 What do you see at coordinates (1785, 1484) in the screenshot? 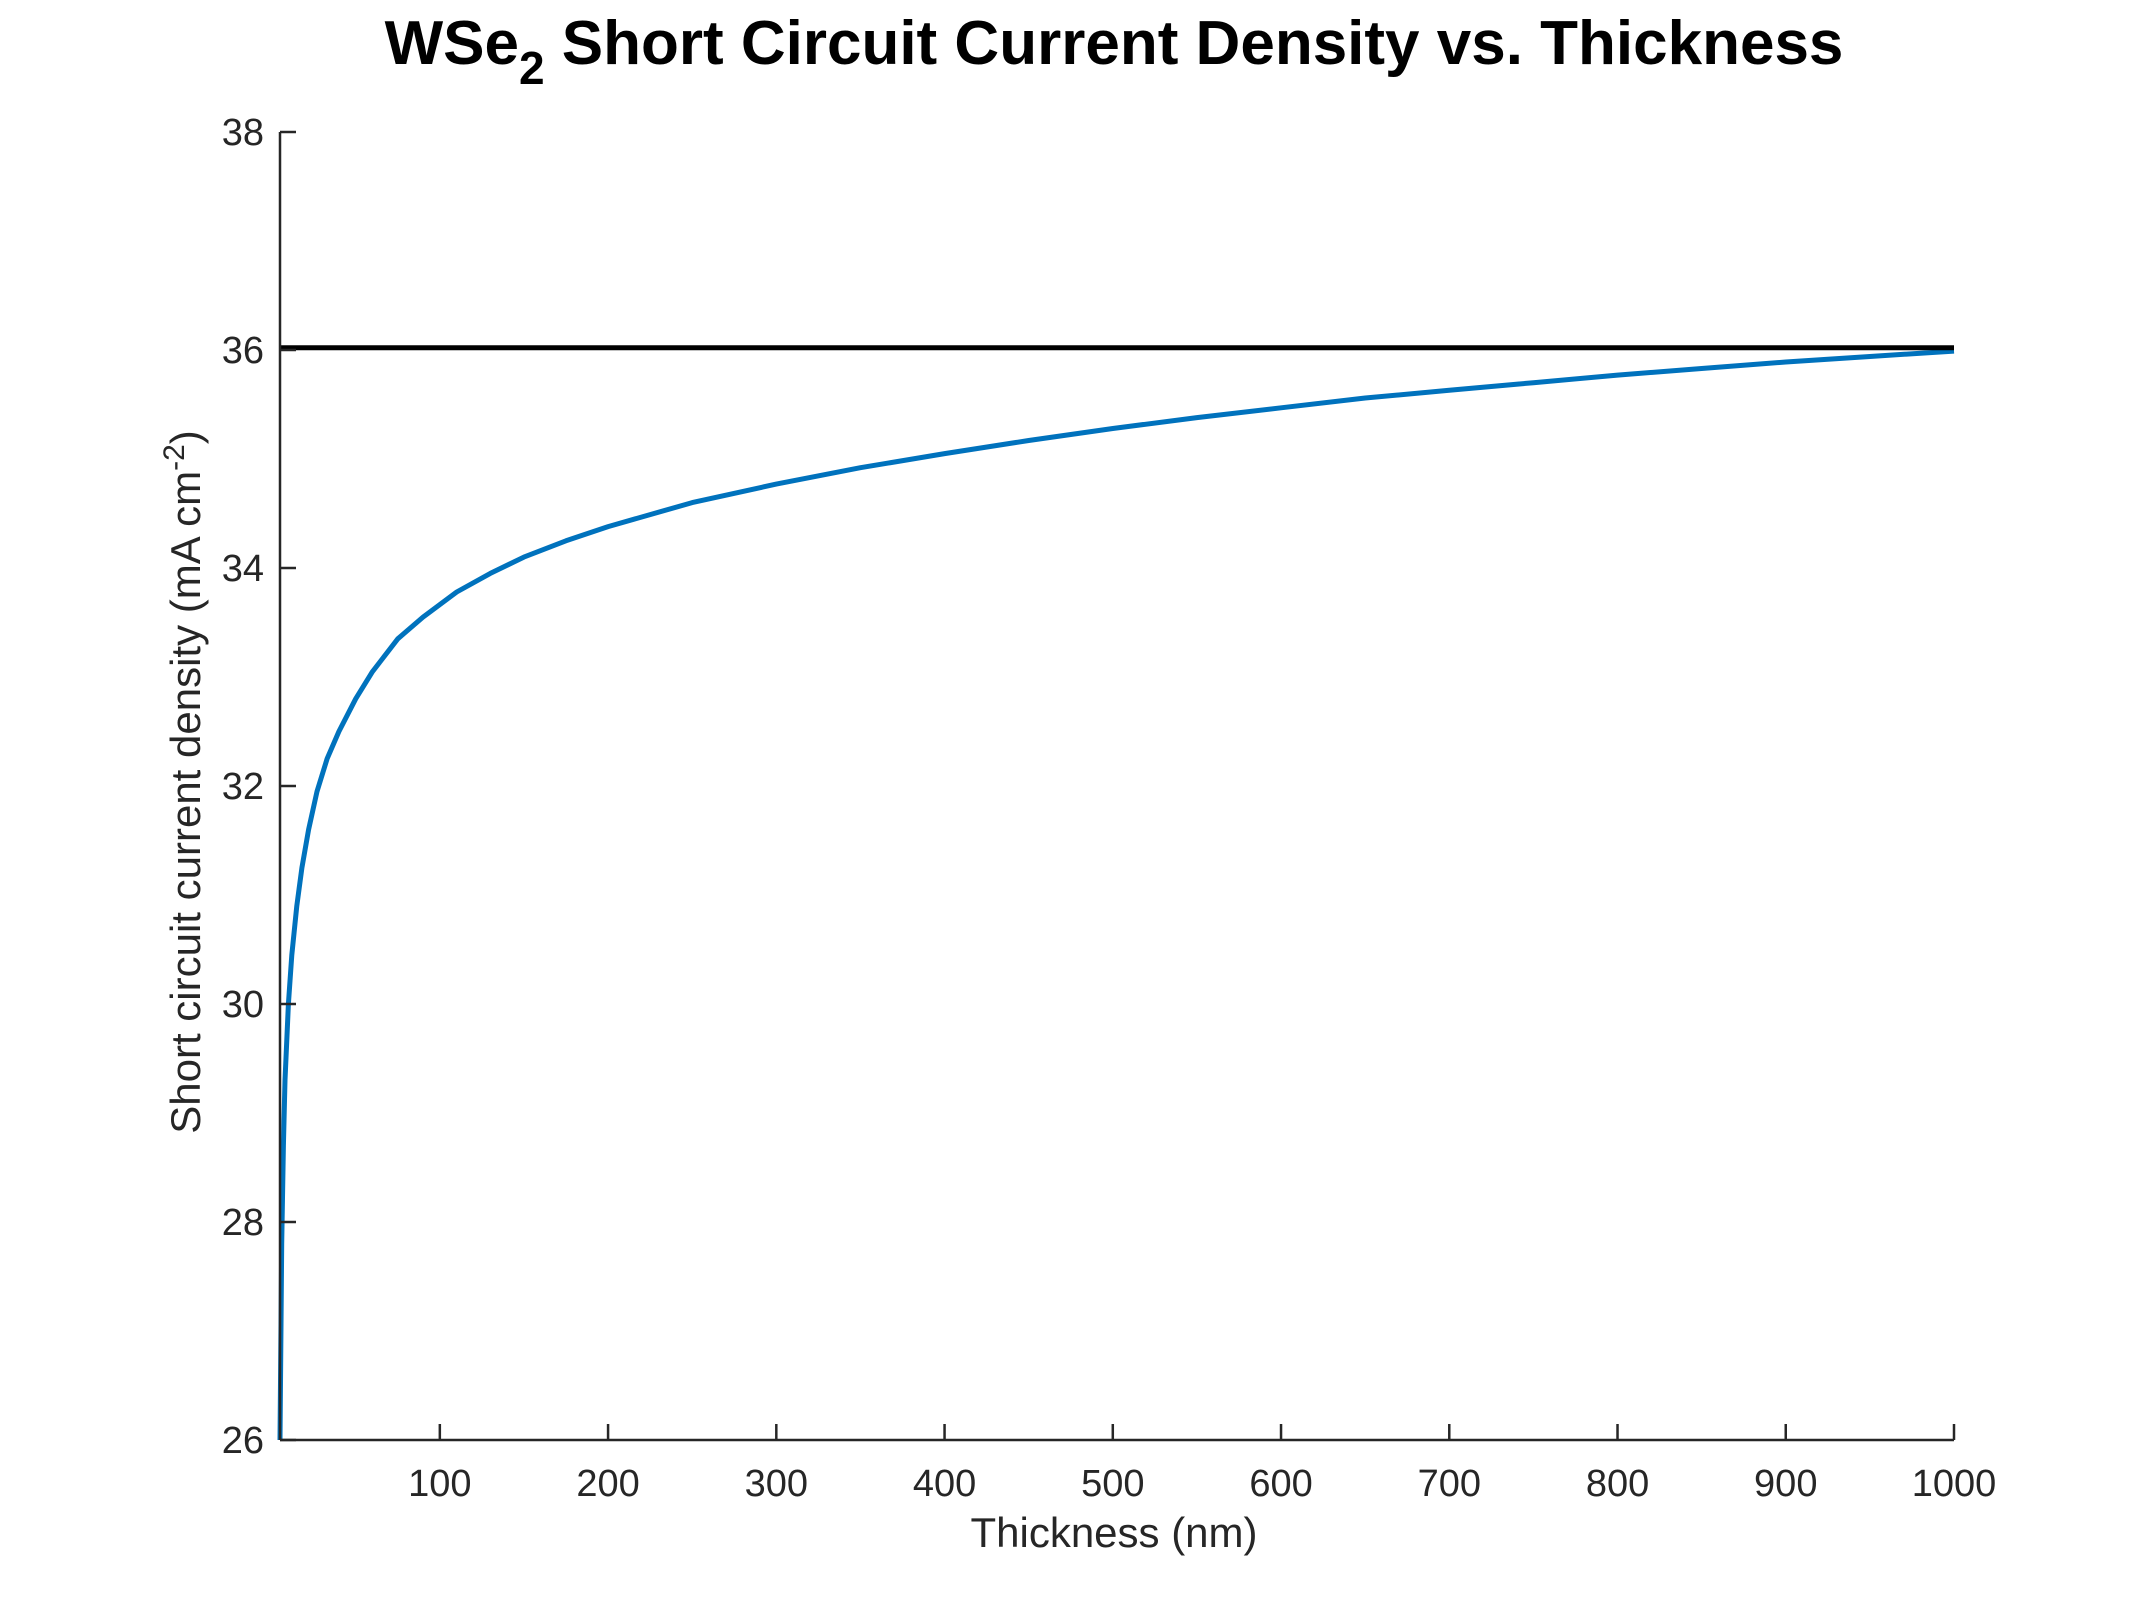
I see `x-tick-label: 900` at bounding box center [1785, 1484].